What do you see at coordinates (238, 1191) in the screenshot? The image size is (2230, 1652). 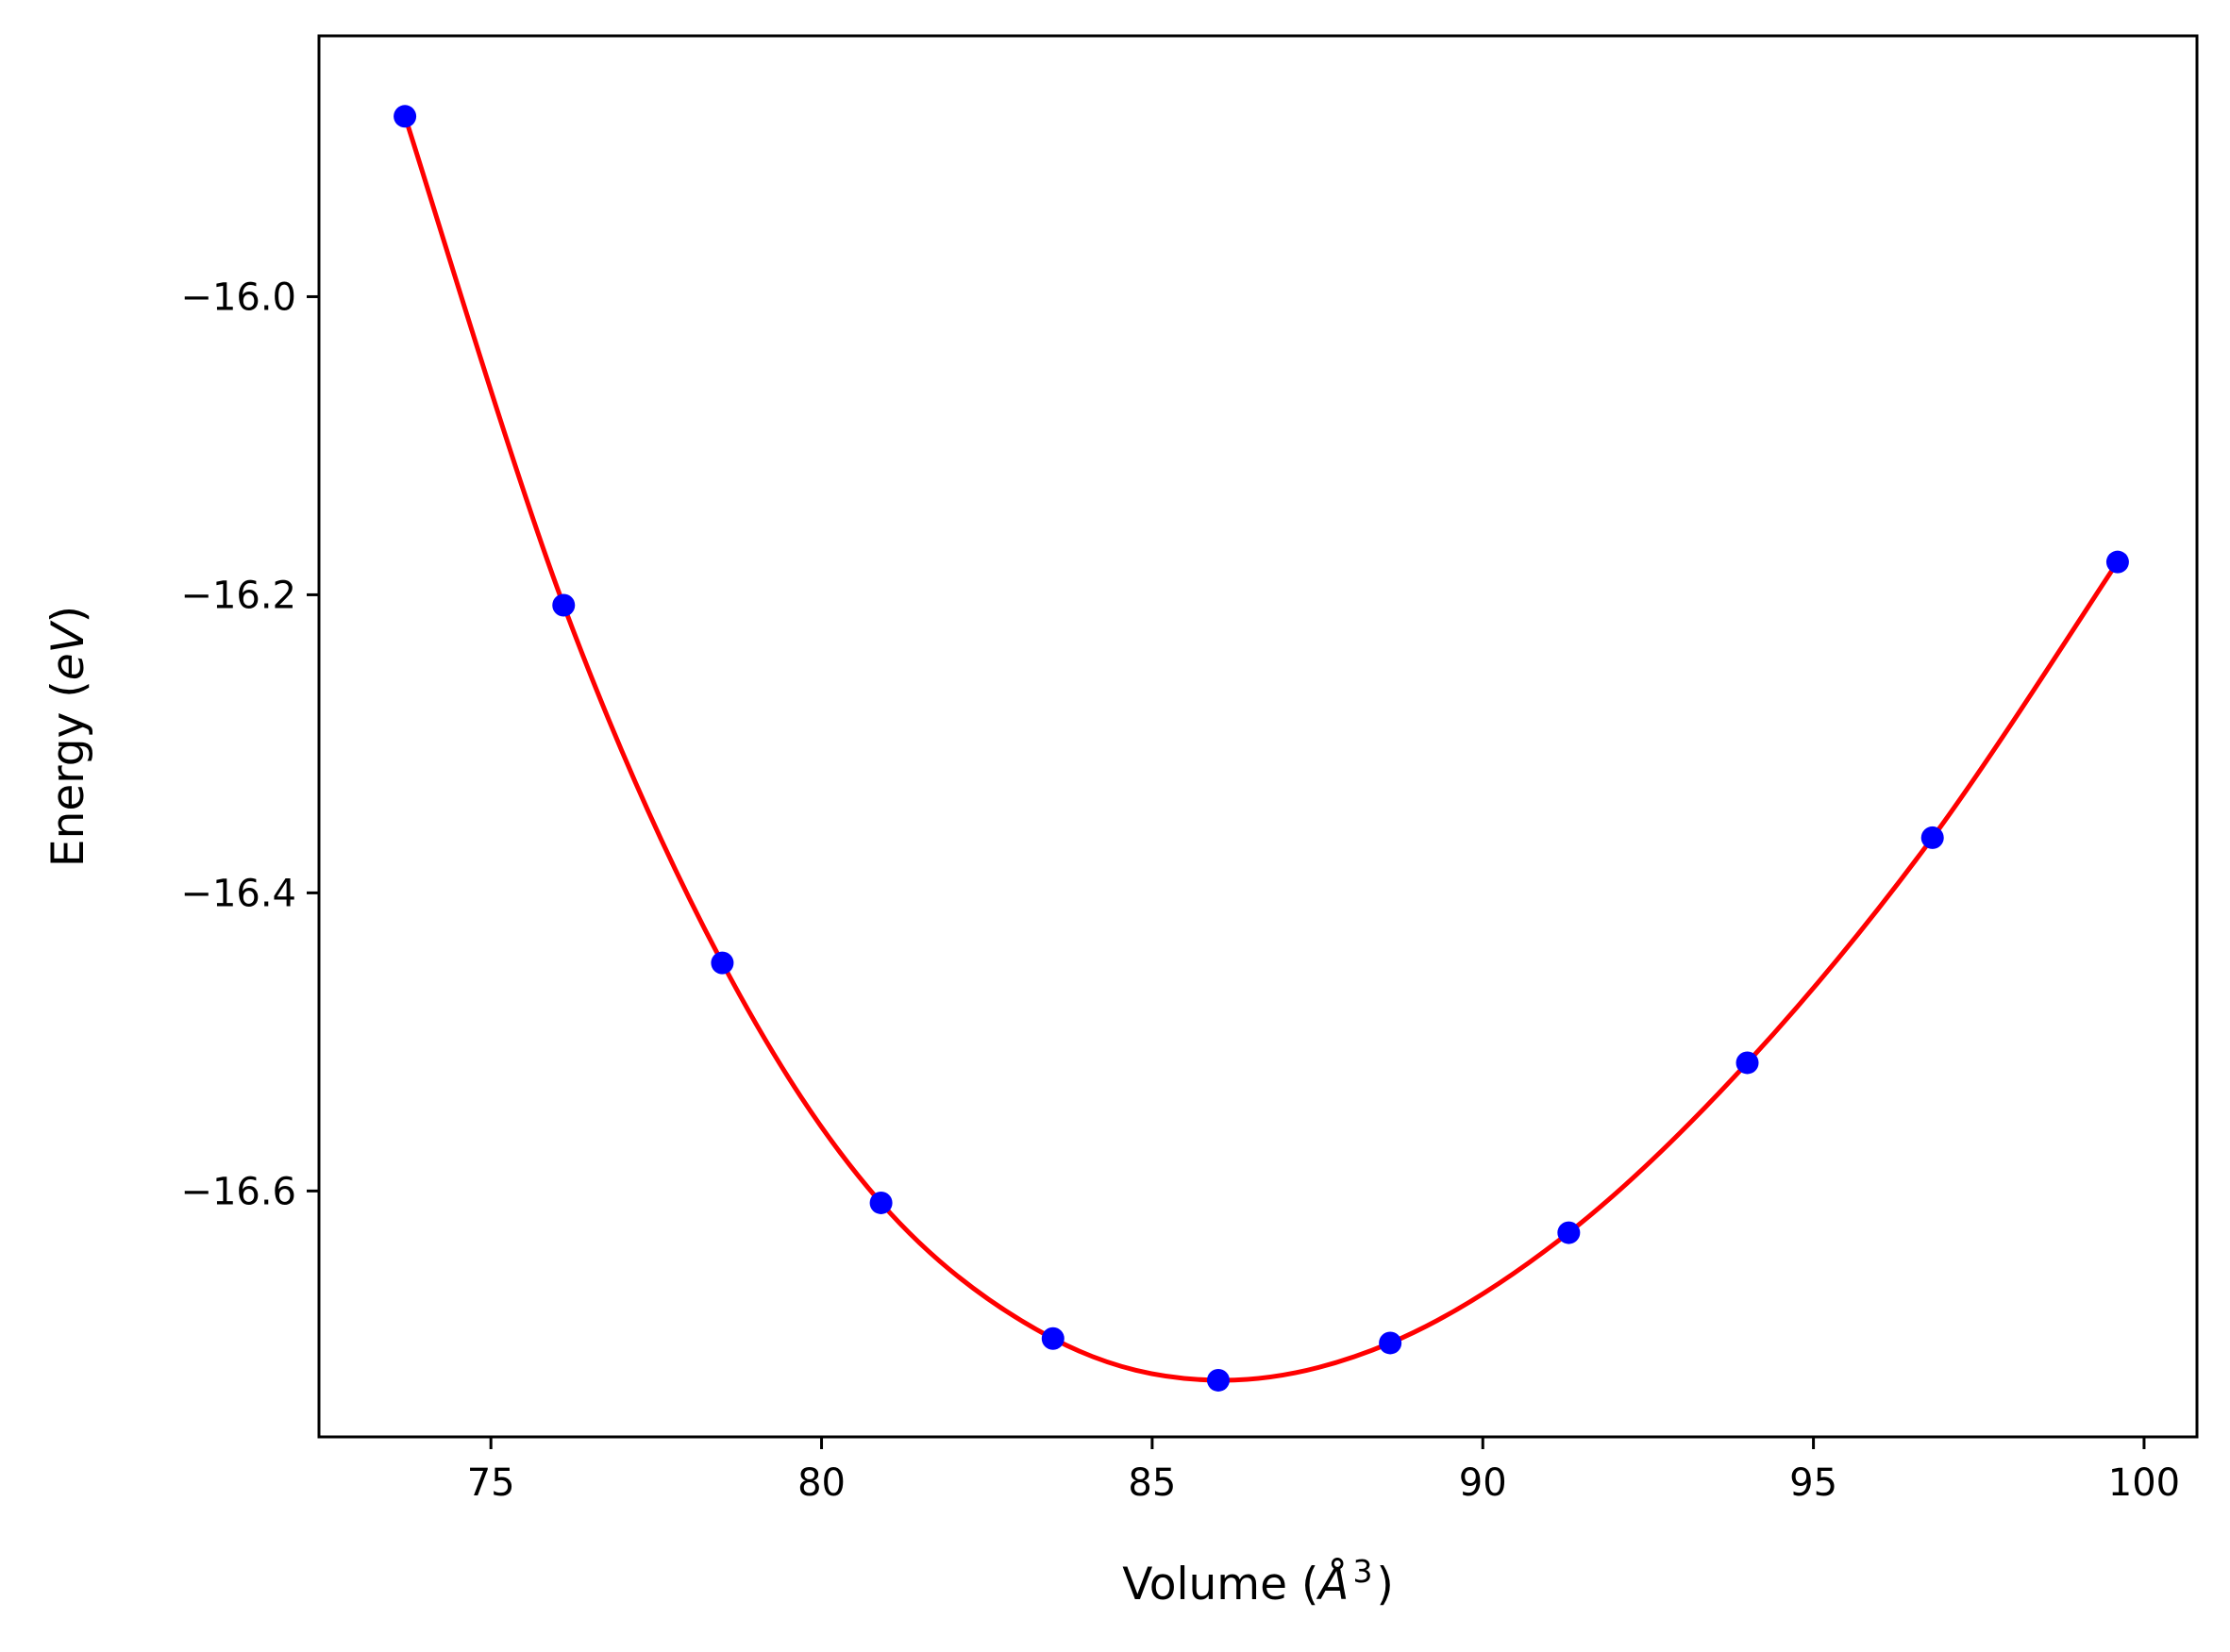 I see `y-tick-label: −16.6` at bounding box center [238, 1191].